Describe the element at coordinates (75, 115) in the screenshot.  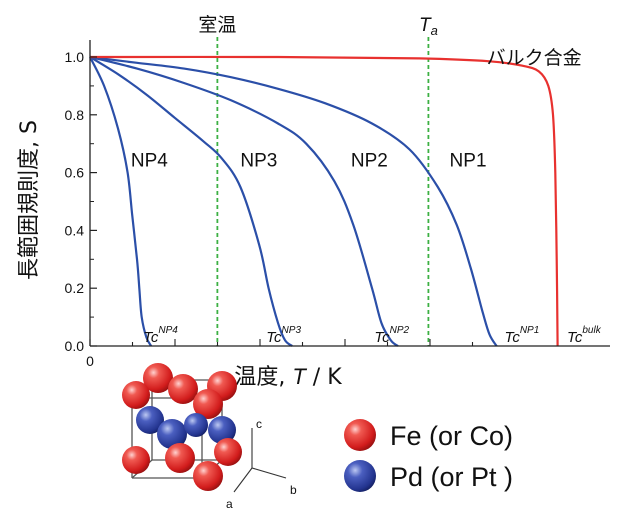
I see `y-tick-label: 0.8` at that location.